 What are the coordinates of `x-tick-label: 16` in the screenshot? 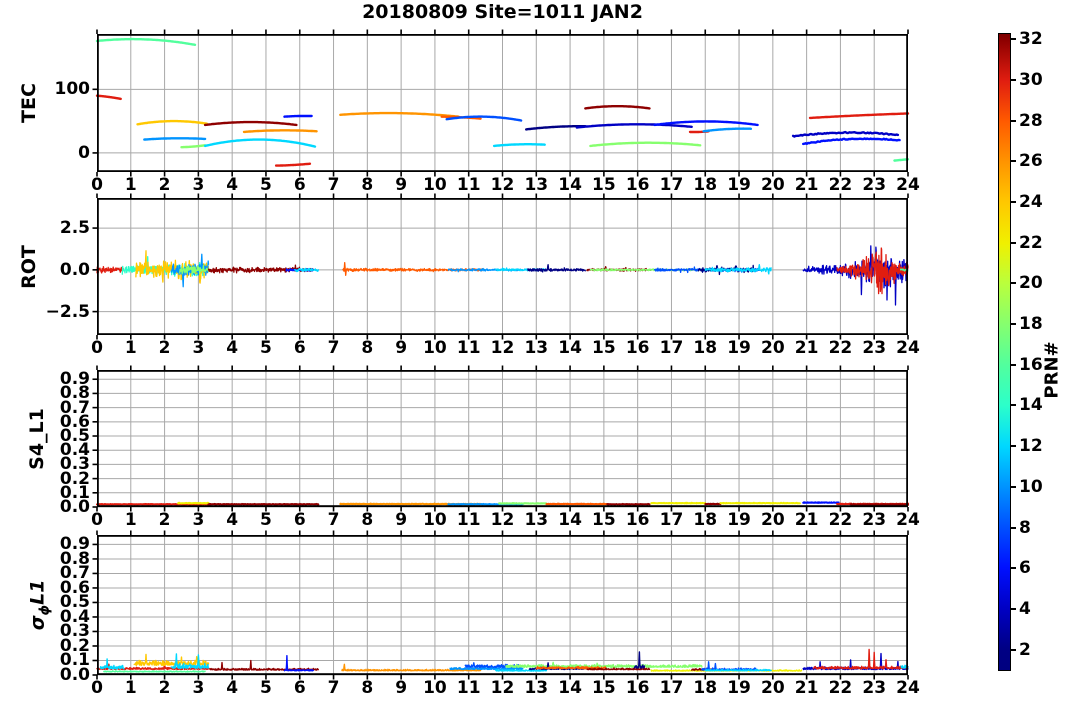 It's located at (637, 520).